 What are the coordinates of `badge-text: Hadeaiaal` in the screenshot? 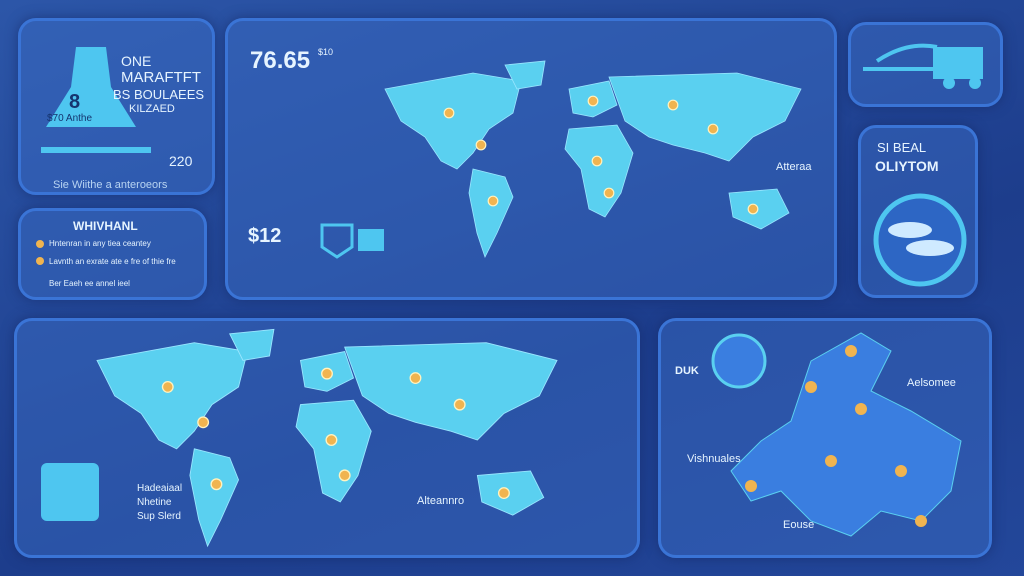 It's located at (160, 488).